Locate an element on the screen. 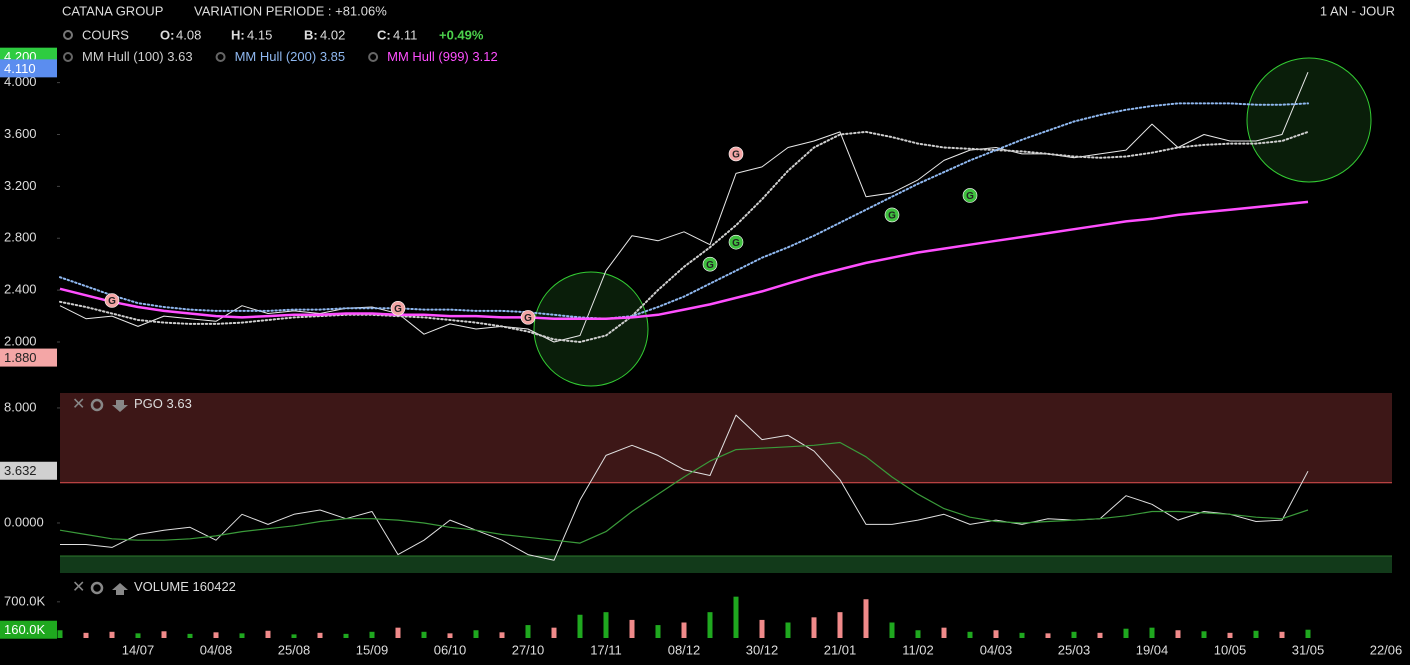  legend-value: 3.85 is located at coordinates (332, 56).